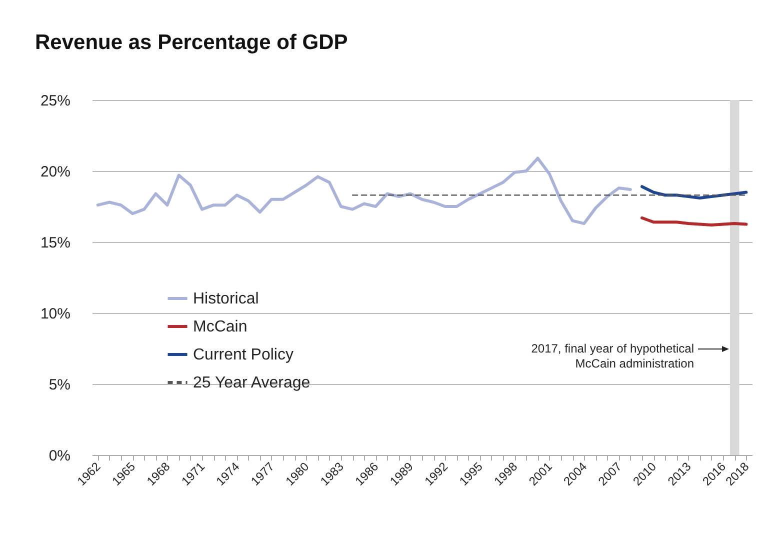 This screenshot has width=772, height=533. Describe the element at coordinates (191, 42) in the screenshot. I see `chart-title: Revenue as Percentage of GDP` at that location.